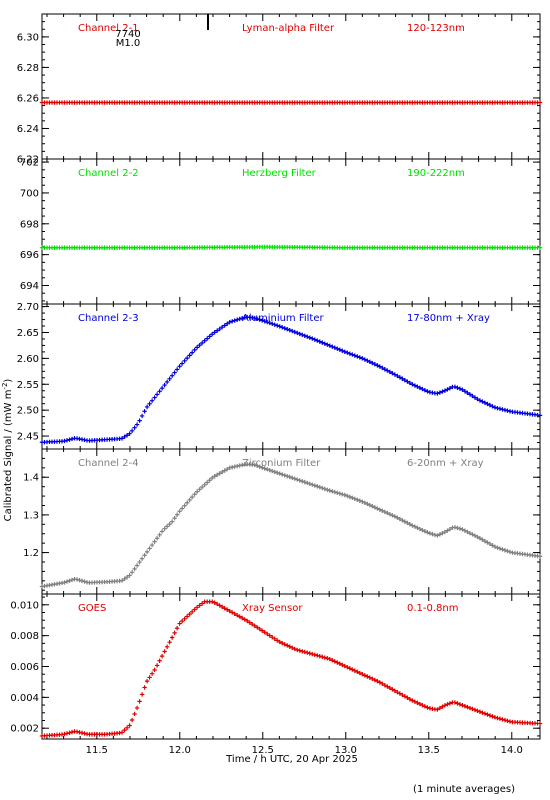 The height and width of the screenshot is (800, 550). Describe the element at coordinates (281, 463) in the screenshot. I see `filter-label: Zirconium Filter` at that location.